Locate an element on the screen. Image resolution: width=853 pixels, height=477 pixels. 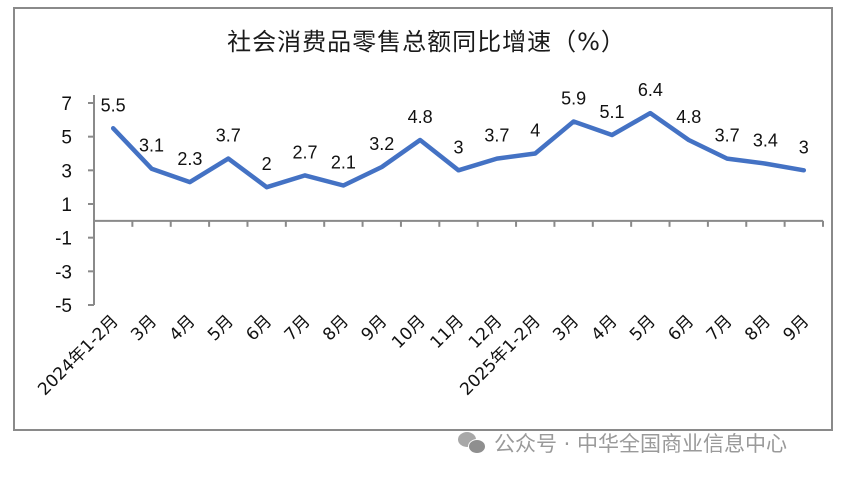
data-label: 5.1 is located at coordinates (611, 112).